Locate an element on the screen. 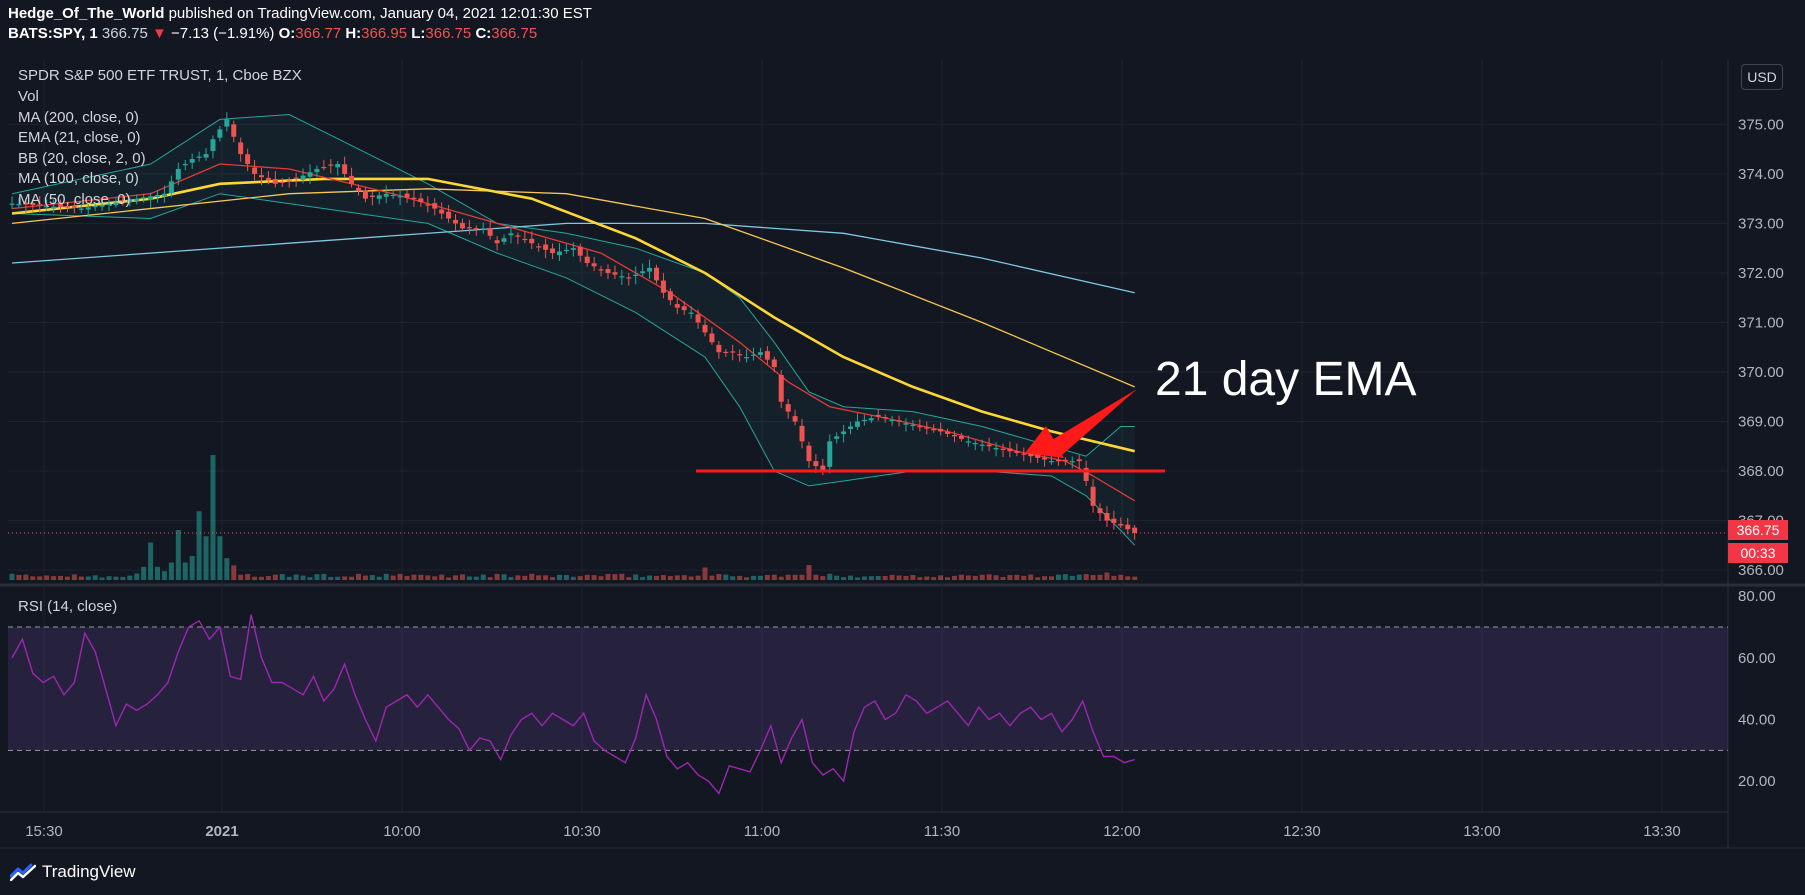 The image size is (1805, 895). legend-title: SPDR S&P 500 ETF TRUST, 1, Cboe BZX is located at coordinates (160, 75).